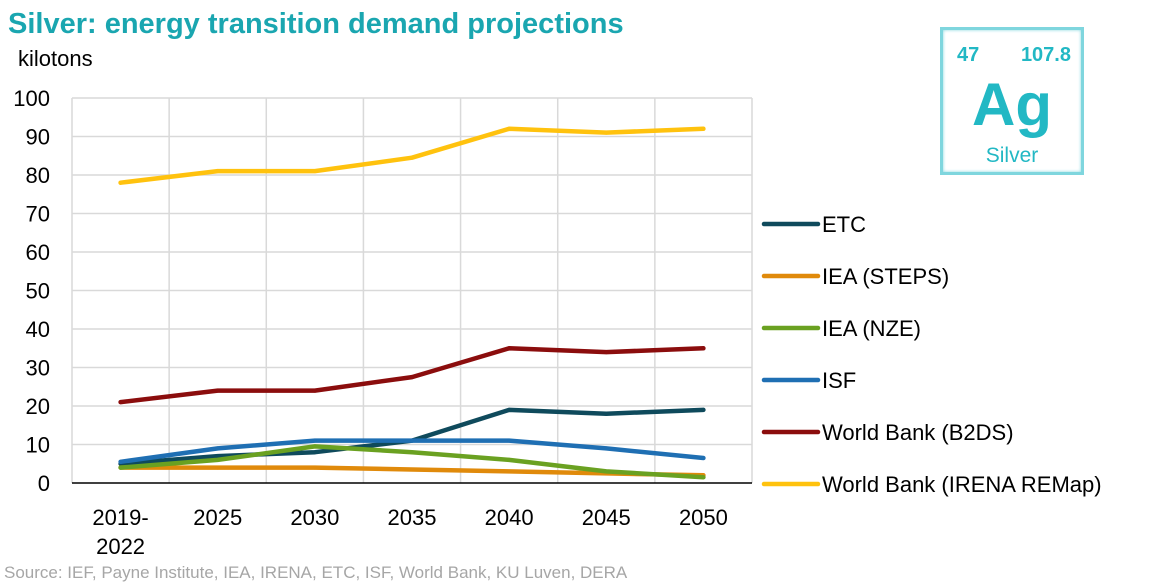 This screenshot has width=1170, height=587. What do you see at coordinates (918, 432) in the screenshot?
I see `legend-label: World Bank (B2DS)` at bounding box center [918, 432].